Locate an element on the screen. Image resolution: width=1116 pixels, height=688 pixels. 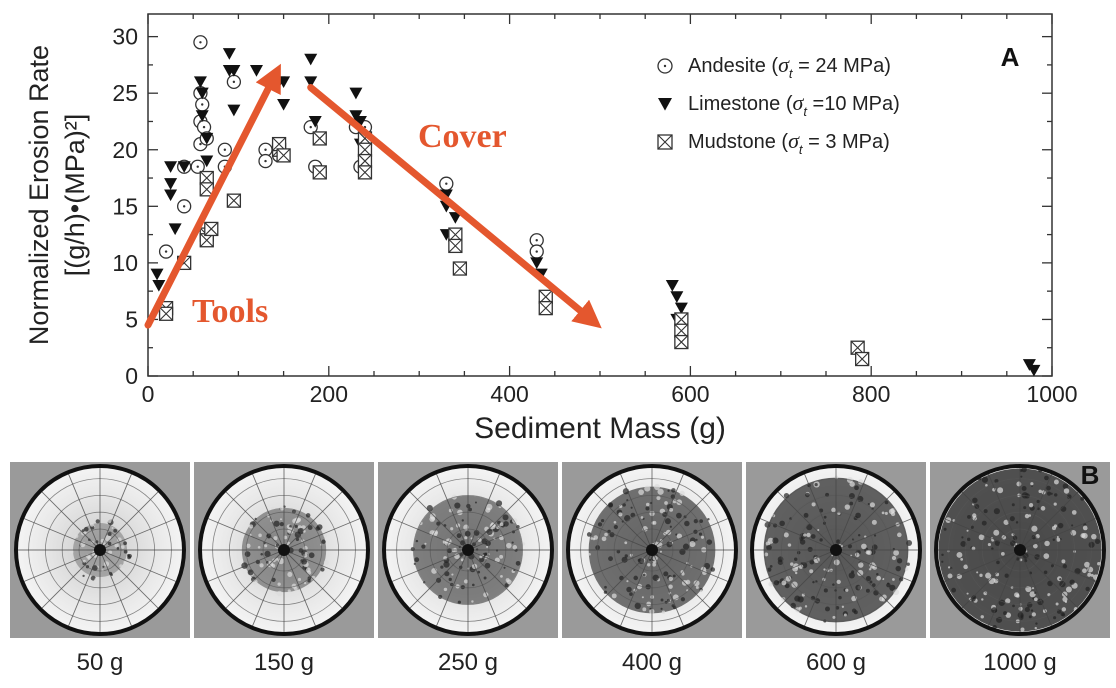
x-tick-label: 600 is located at coordinates (690, 394).